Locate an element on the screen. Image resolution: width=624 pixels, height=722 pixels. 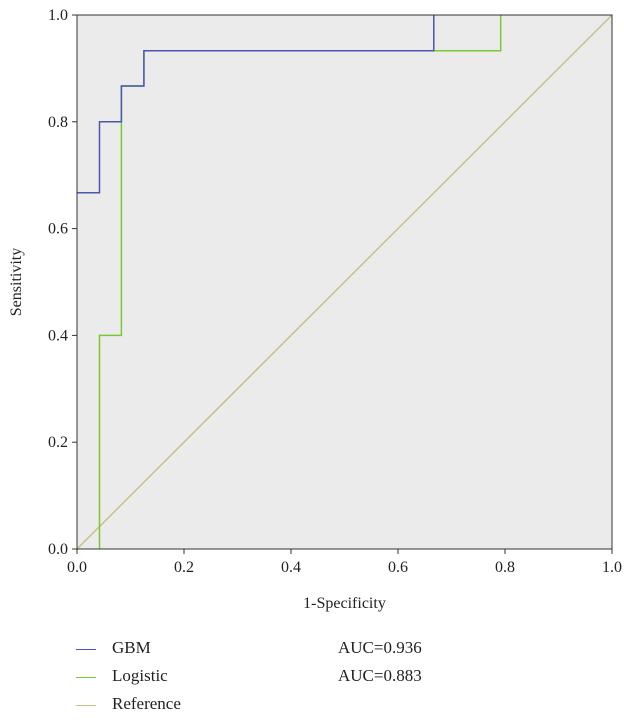
x-axis-title: 1-Specificity is located at coordinates (344, 603).